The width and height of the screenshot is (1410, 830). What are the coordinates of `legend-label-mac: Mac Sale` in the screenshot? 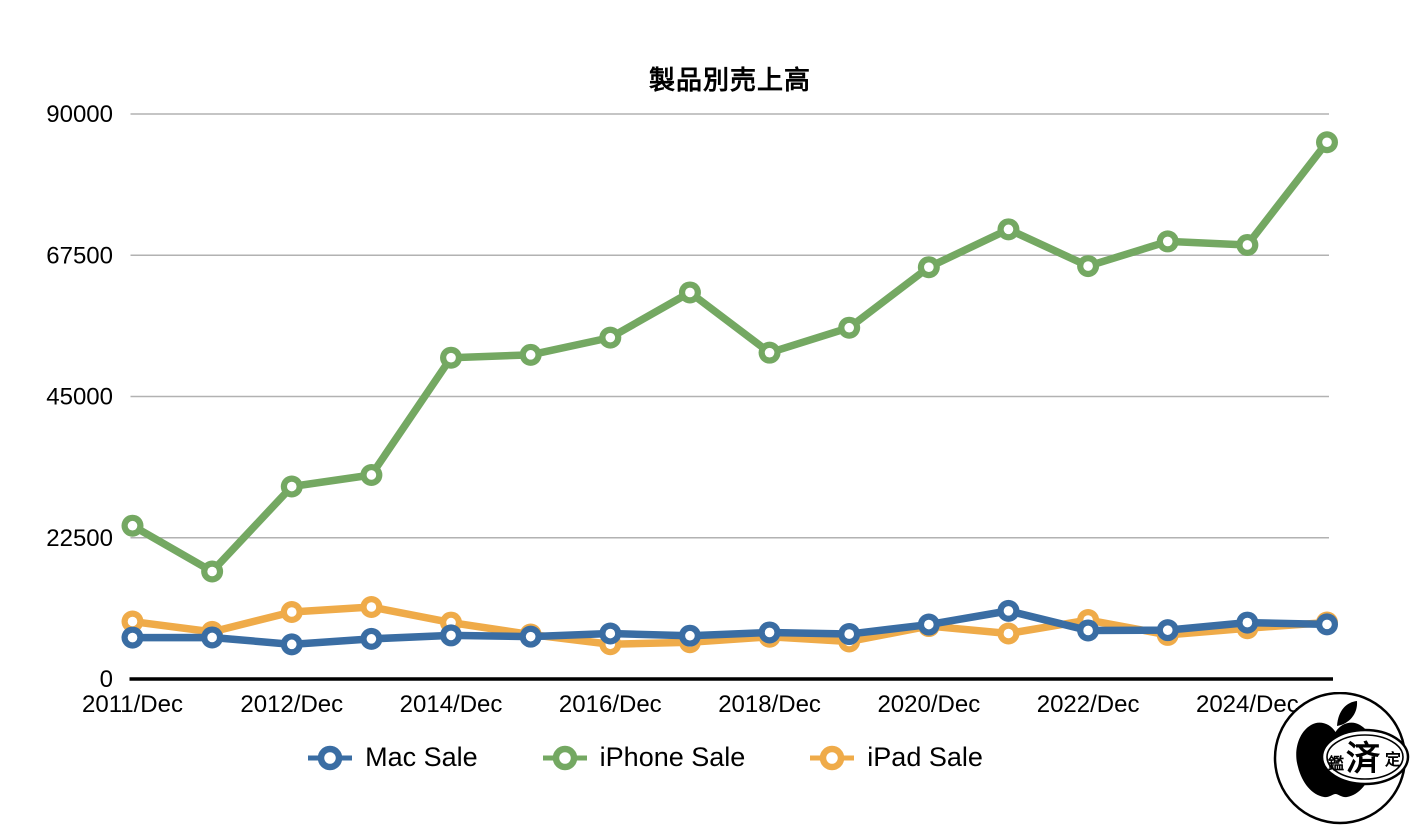 It's located at (421, 757).